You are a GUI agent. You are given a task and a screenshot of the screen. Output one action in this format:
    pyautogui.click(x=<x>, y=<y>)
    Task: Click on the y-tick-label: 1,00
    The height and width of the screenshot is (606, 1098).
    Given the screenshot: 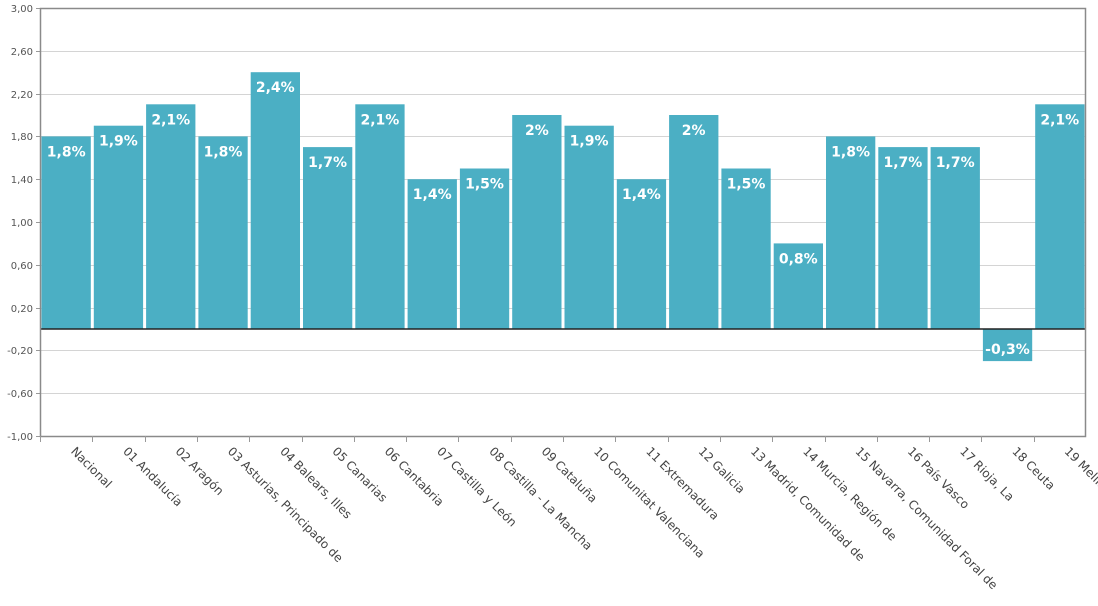 What is the action you would take?
    pyautogui.click(x=22, y=223)
    